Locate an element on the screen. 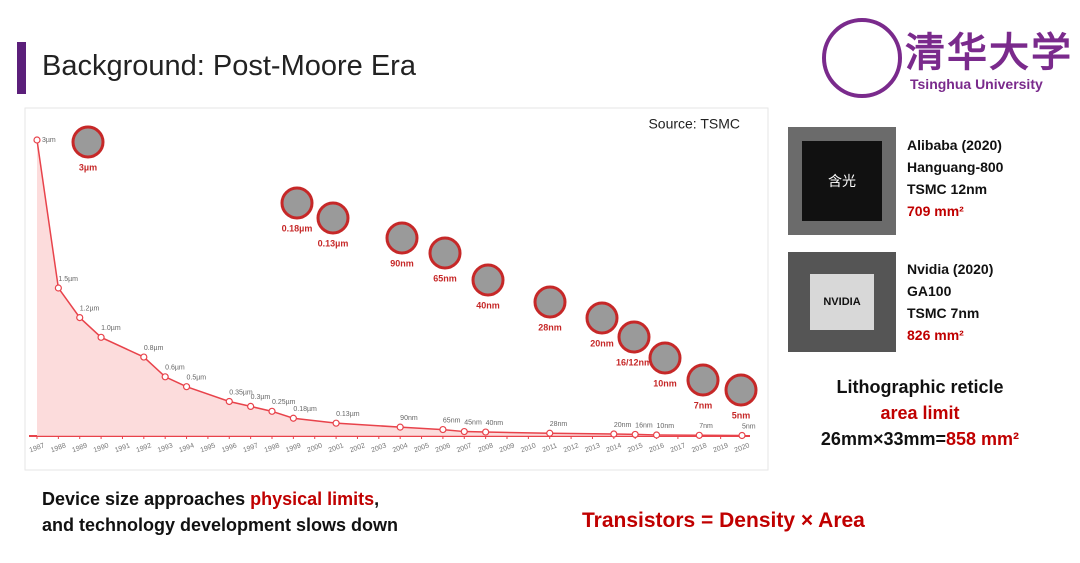 This screenshot has height=563, width=1080. value-label: 0.8µm is located at coordinates (154, 348).